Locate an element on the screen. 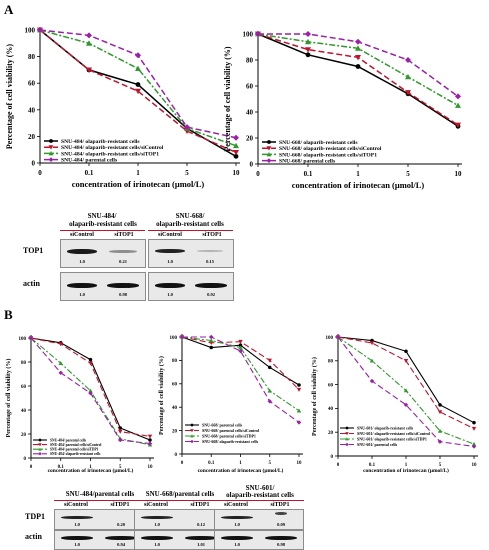 The image size is (489, 550). legend-label: SNU-484/ olaparib-resistant cells is located at coordinates (75, 454).